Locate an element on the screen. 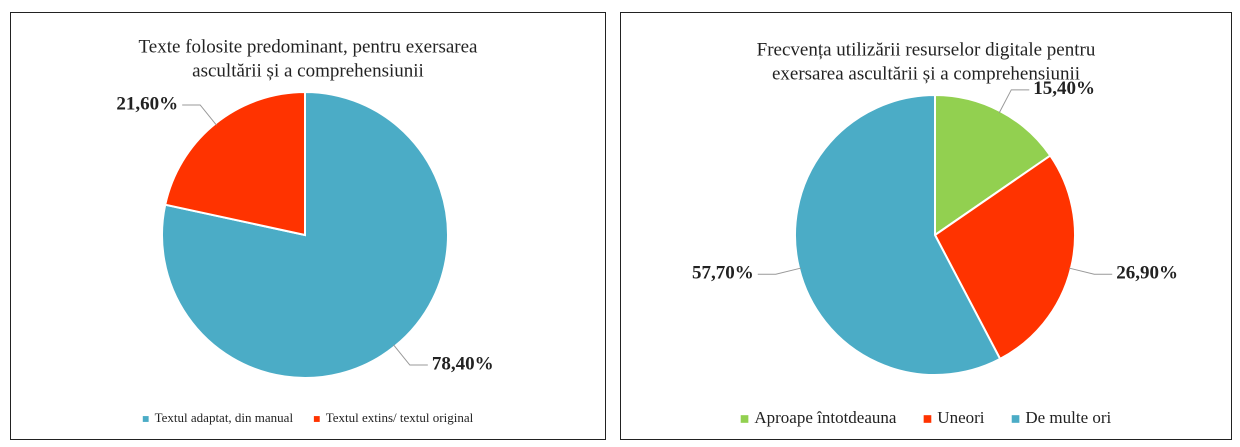  legend-label: Aproape întotdeauna is located at coordinates (825, 417).